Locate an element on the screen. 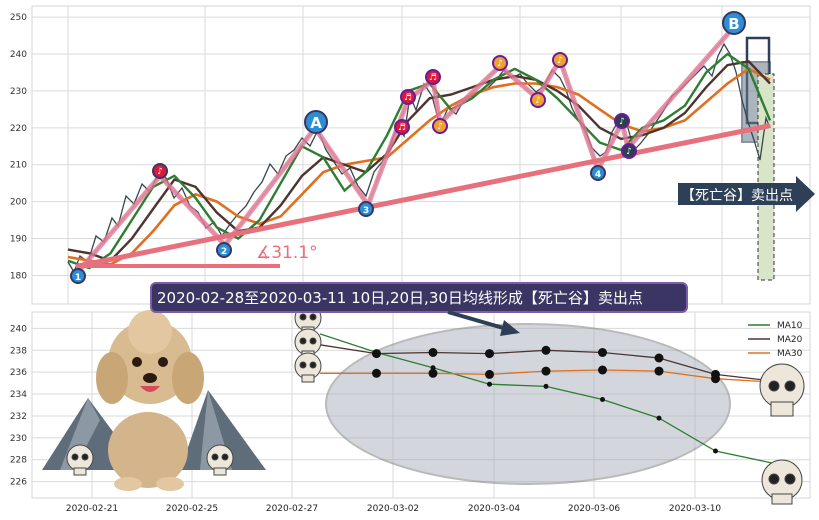  badge-3-icon: 3 is located at coordinates (366, 209).